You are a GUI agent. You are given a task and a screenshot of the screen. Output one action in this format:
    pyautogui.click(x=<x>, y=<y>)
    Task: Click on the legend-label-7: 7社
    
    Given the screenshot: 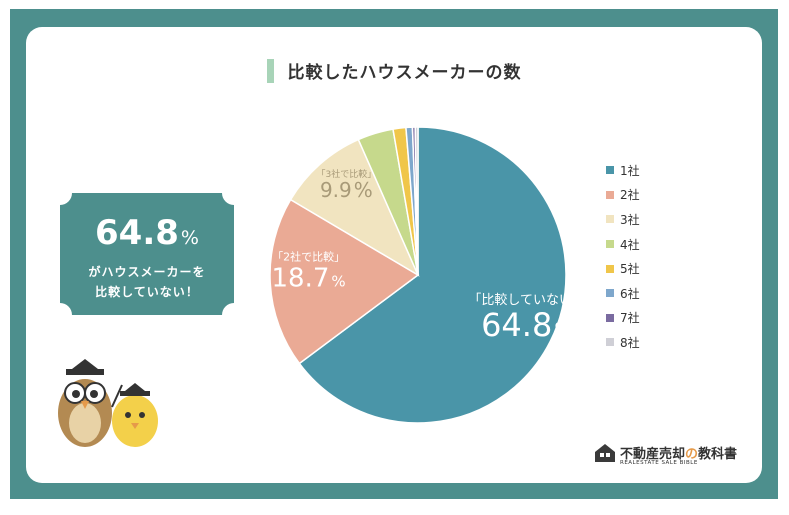 What is the action you would take?
    pyautogui.click(x=630, y=318)
    